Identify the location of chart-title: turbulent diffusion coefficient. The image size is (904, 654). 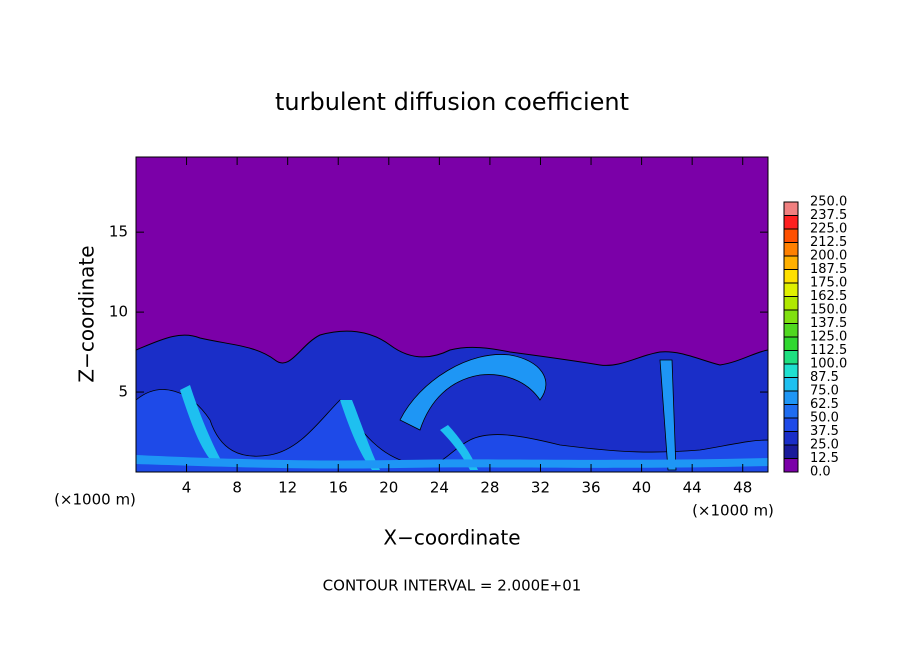
(452, 102).